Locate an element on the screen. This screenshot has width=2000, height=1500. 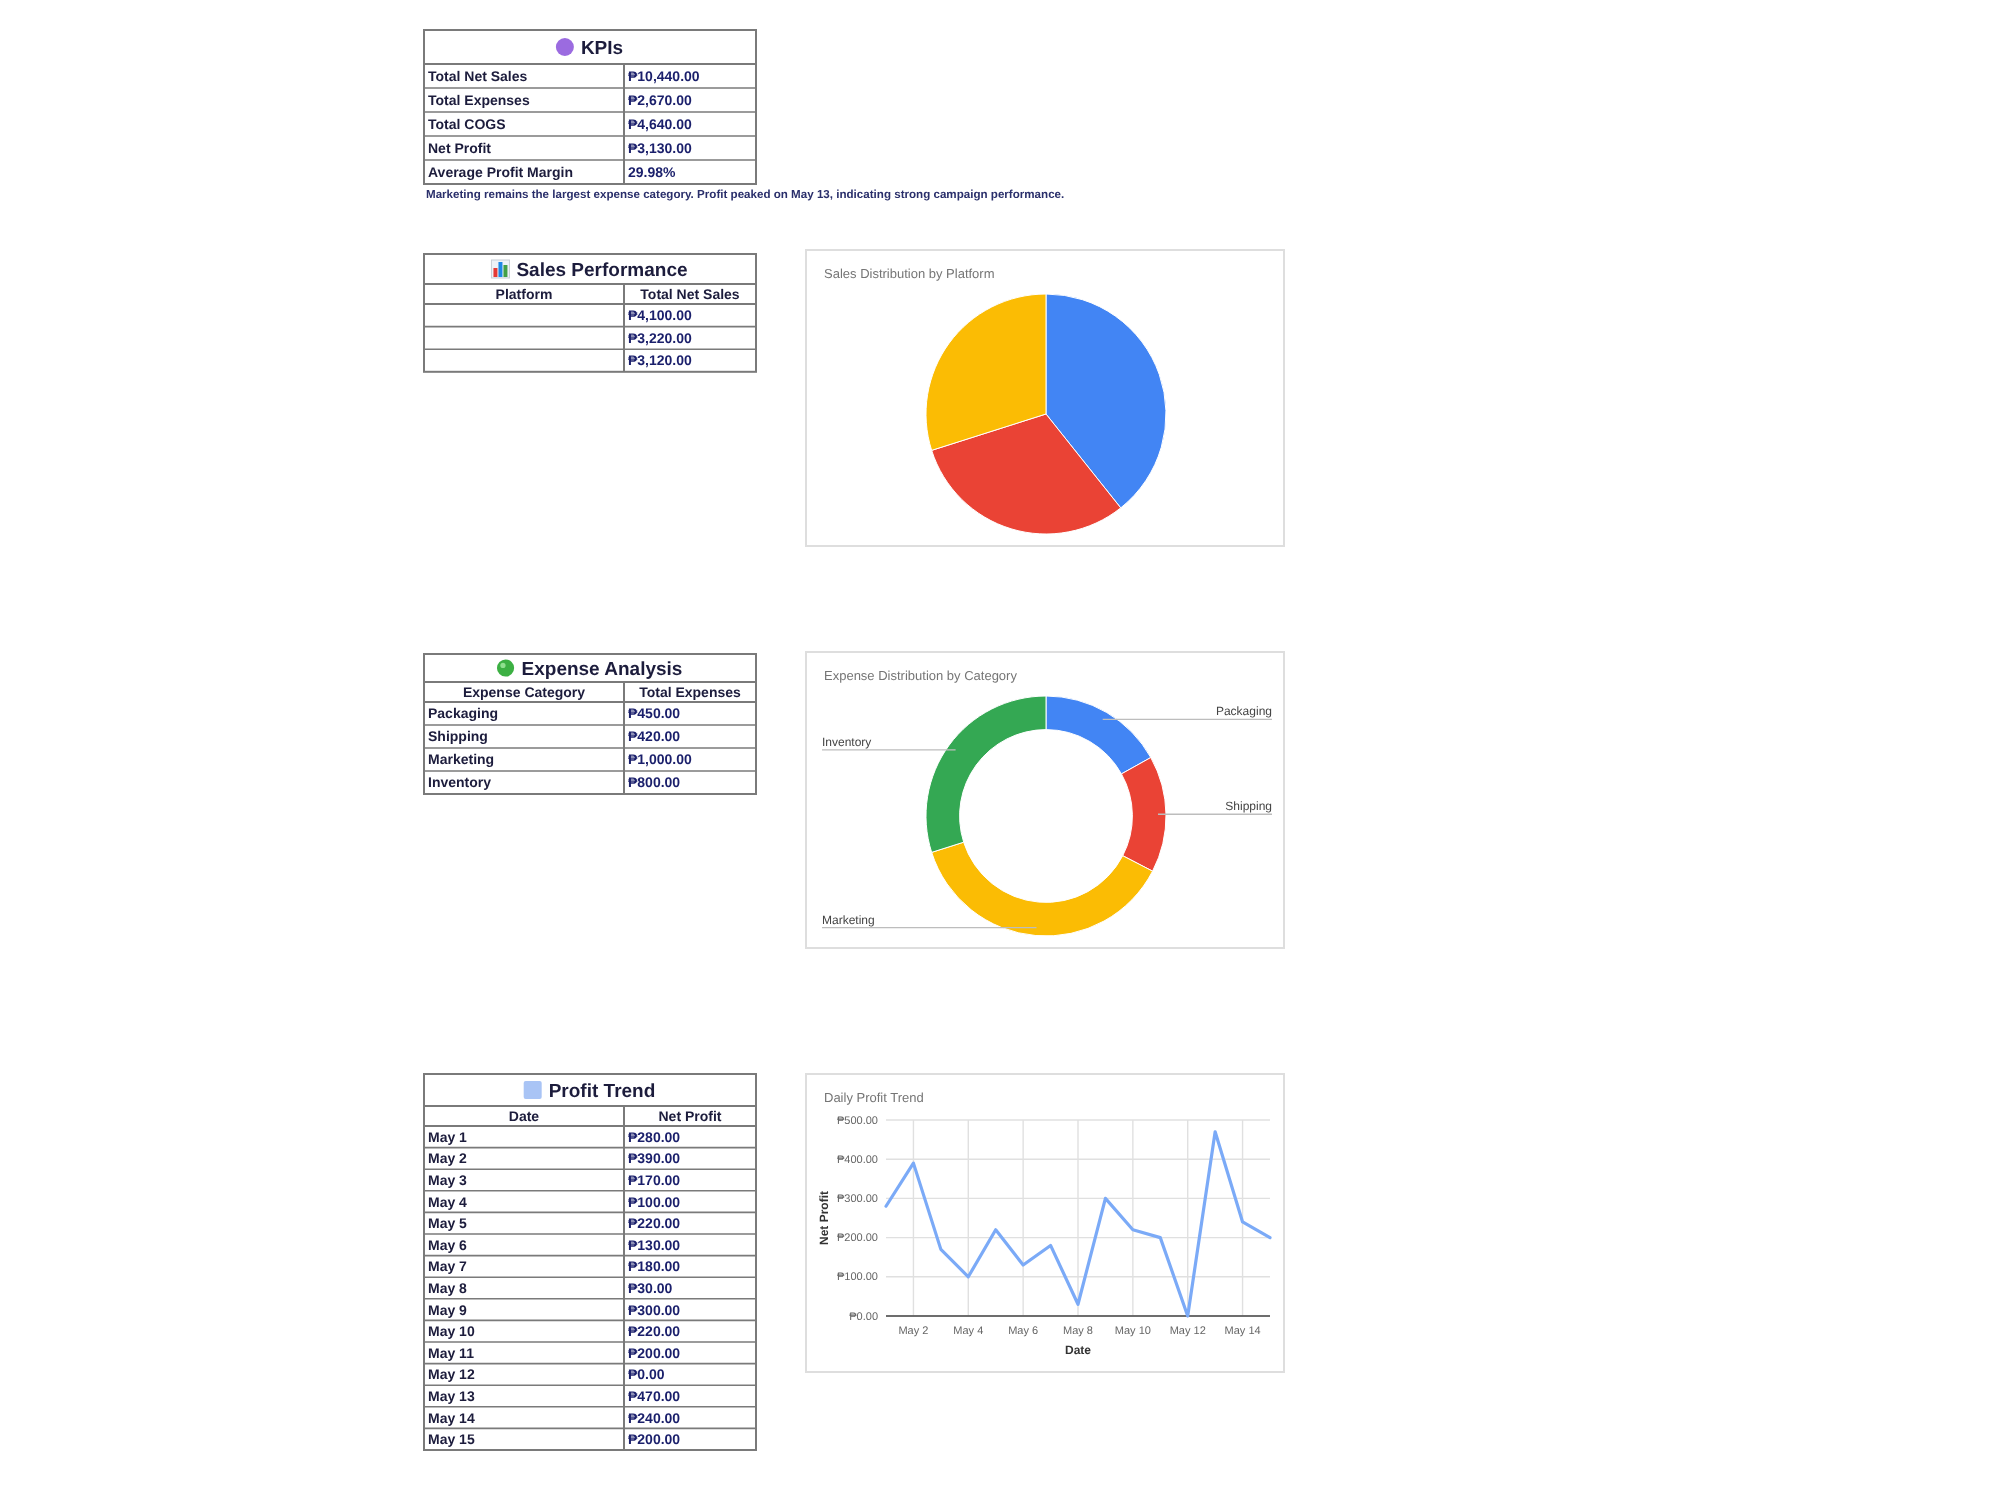
text: Profit Trend is located at coordinates (602, 1091).